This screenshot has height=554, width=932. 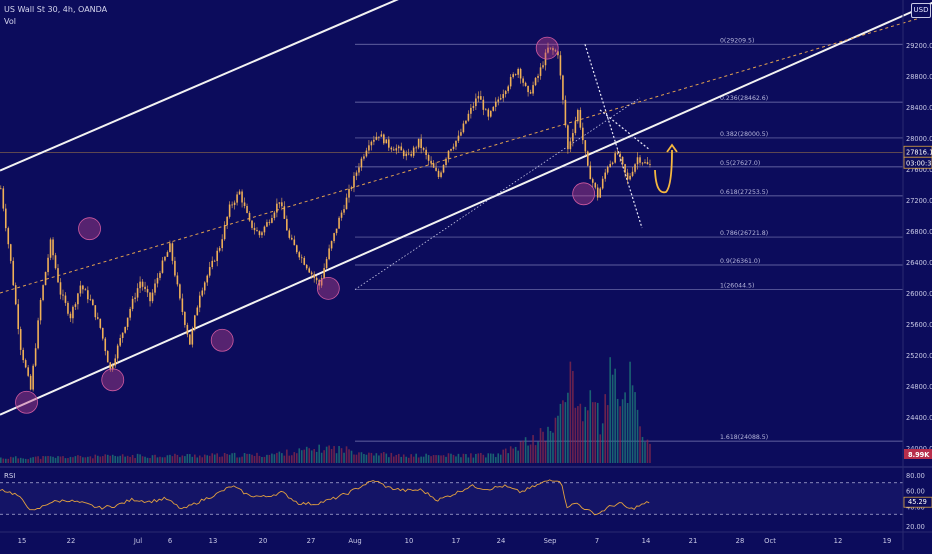 What do you see at coordinates (921, 10) in the screenshot?
I see `currency-badge: USD` at bounding box center [921, 10].